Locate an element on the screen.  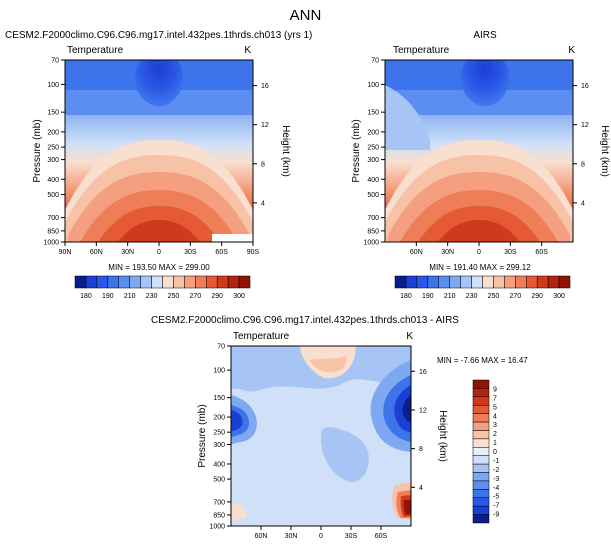
panel-model-masked-region is located at coordinates (232, 238).